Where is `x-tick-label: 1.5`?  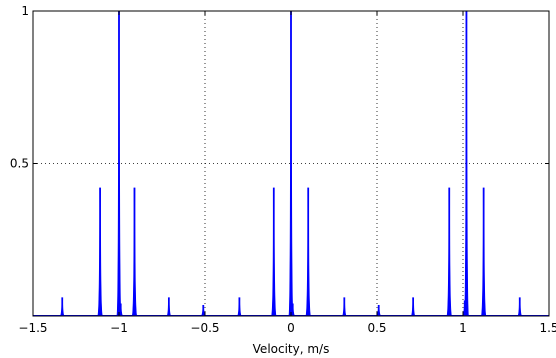 x-tick-label: 1.5 is located at coordinates (547, 328).